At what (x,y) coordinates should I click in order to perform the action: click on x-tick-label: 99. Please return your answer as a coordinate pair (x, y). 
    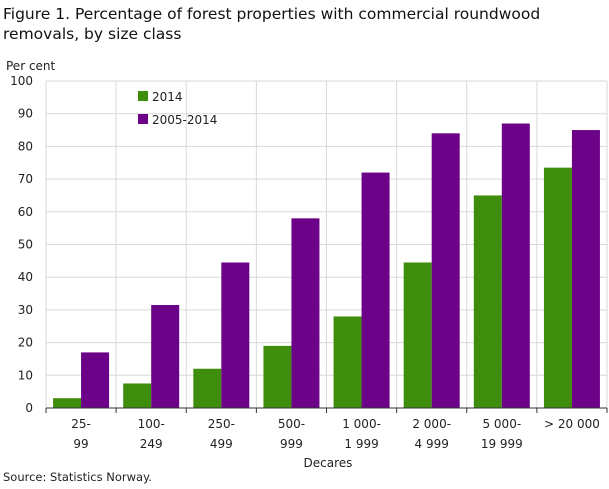
    Looking at the image, I should click on (80, 444).